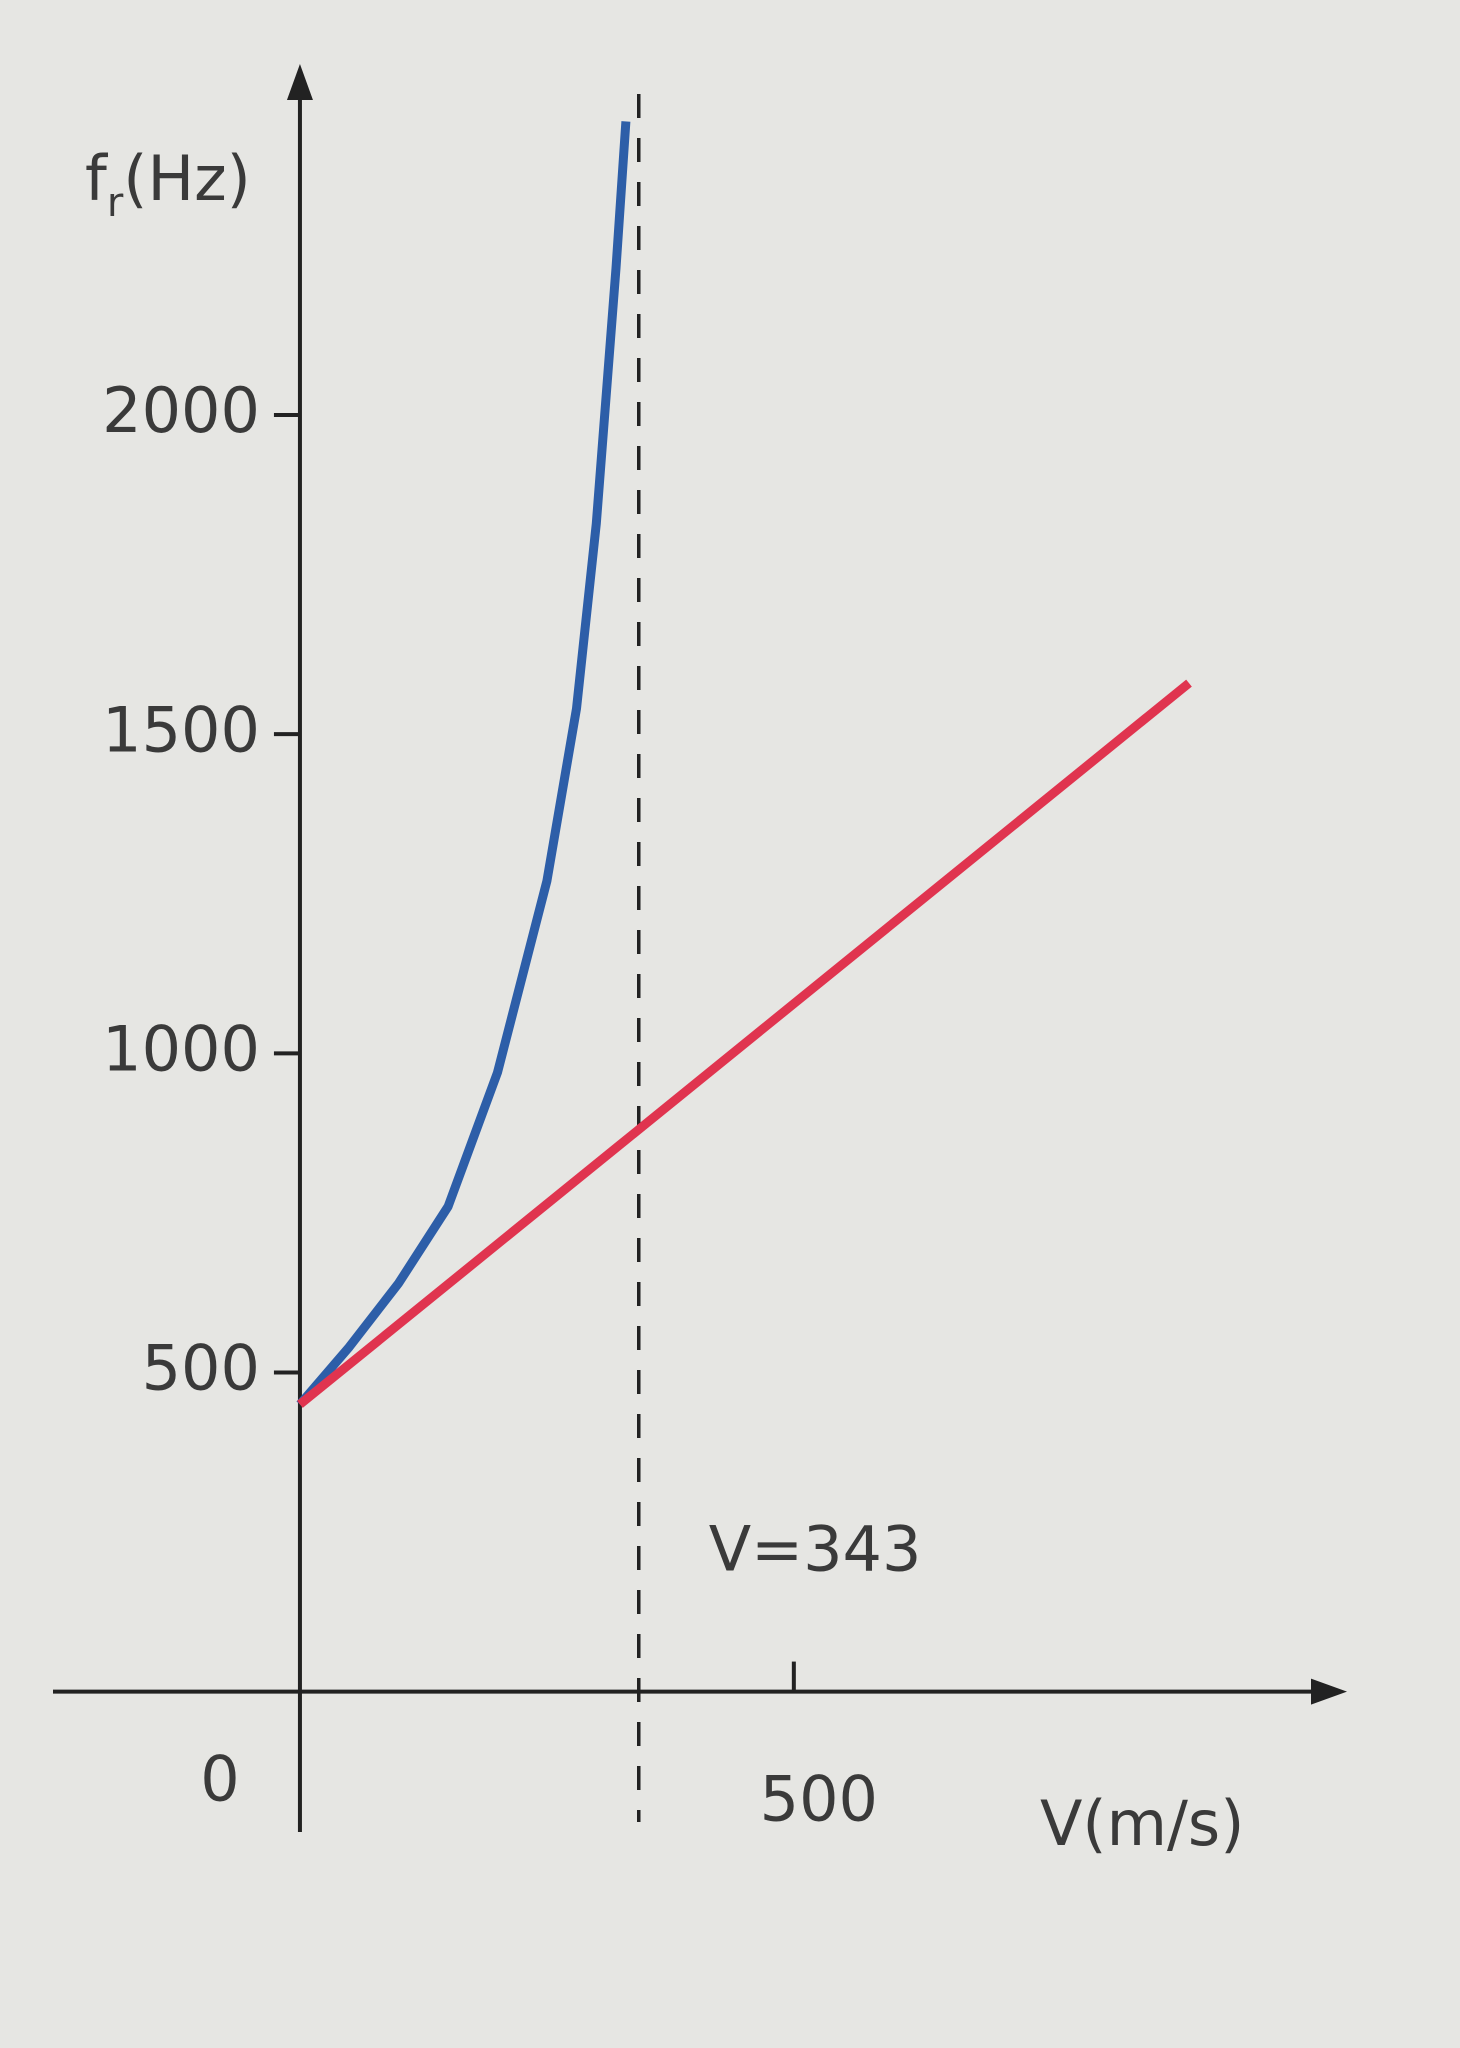  What do you see at coordinates (181, 1048) in the screenshot?
I see `y-tick-label: 1000` at bounding box center [181, 1048].